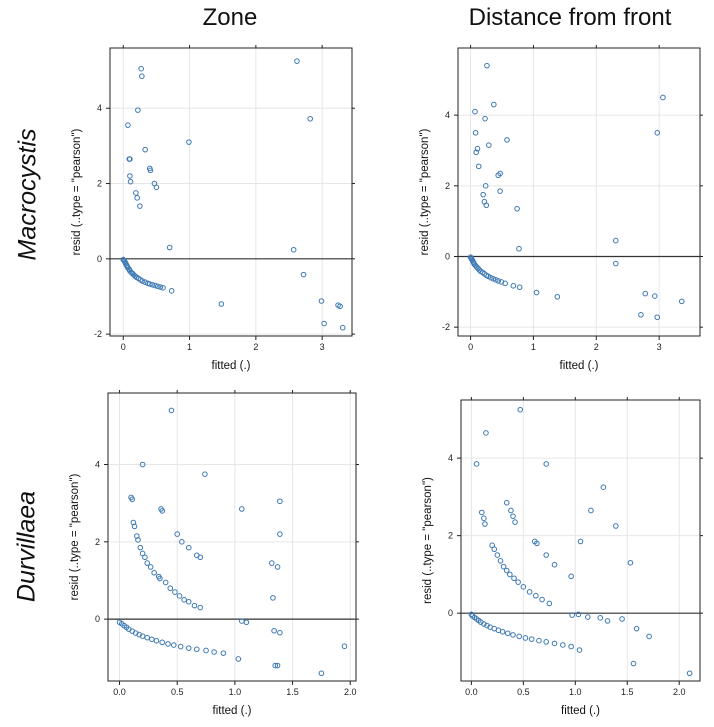 Image resolution: width=714 pixels, height=727 pixels. I want to click on x-tick-label: 2, so click(255, 347).